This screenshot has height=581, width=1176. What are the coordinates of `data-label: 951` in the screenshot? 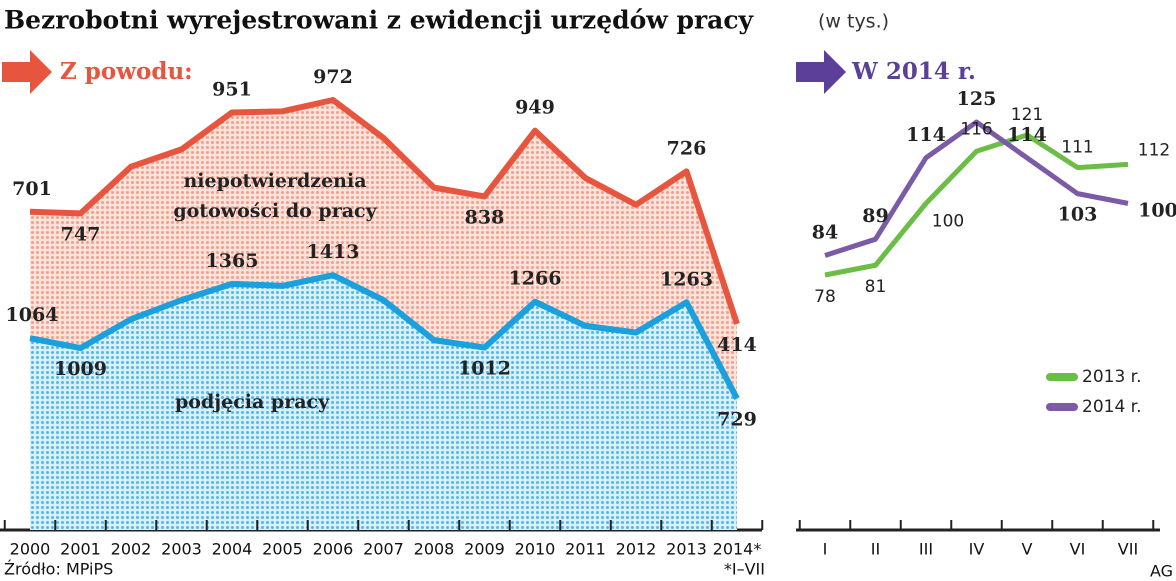 It's located at (232, 89).